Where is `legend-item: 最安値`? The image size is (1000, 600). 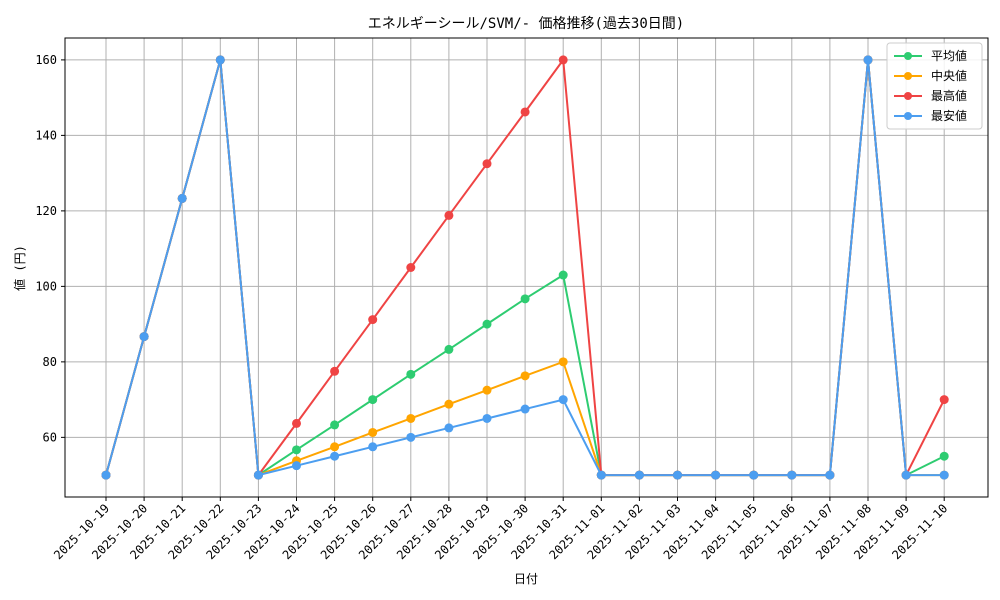 legend-item: 最安値 is located at coordinates (930, 115).